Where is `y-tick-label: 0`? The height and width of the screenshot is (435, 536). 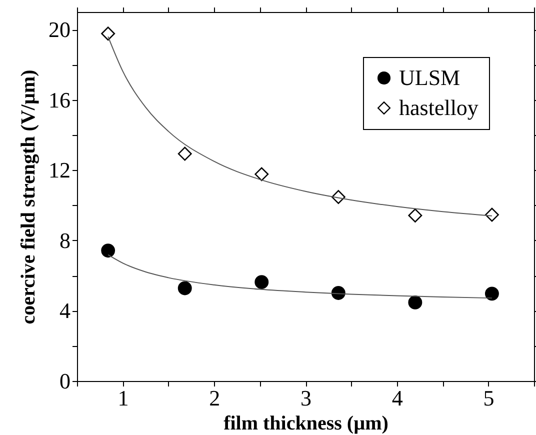
y-tick-label: 0 is located at coordinates (65, 381).